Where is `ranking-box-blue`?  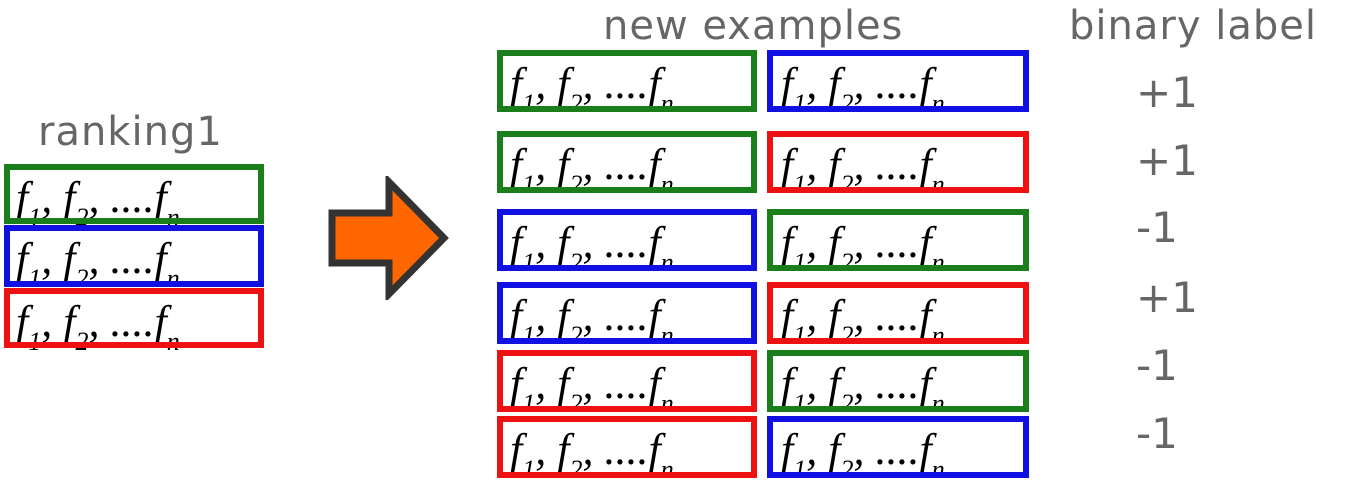
ranking-box-blue is located at coordinates (134, 256).